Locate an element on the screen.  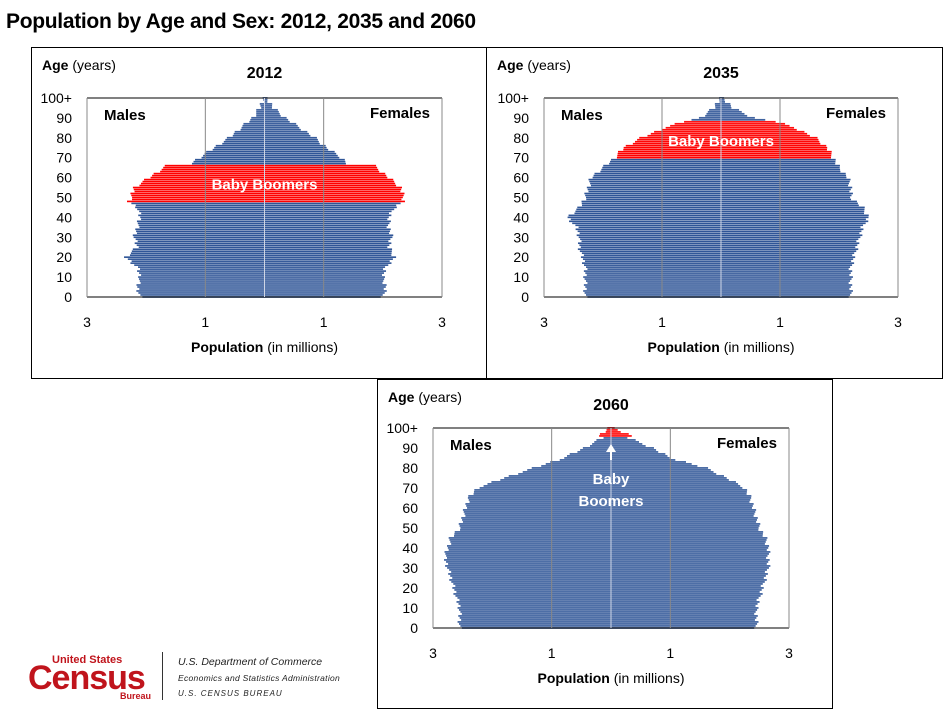
bars is located at coordinates (607, 528).